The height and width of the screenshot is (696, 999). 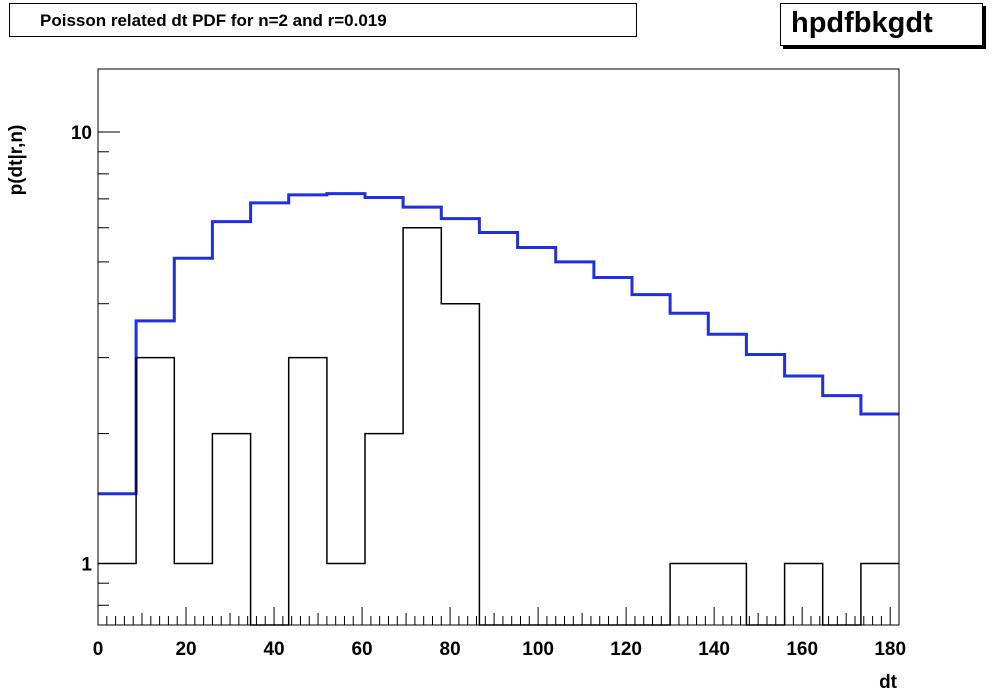 What do you see at coordinates (16, 160) in the screenshot?
I see `y-axis-label: p(dt|r,n)` at bounding box center [16, 160].